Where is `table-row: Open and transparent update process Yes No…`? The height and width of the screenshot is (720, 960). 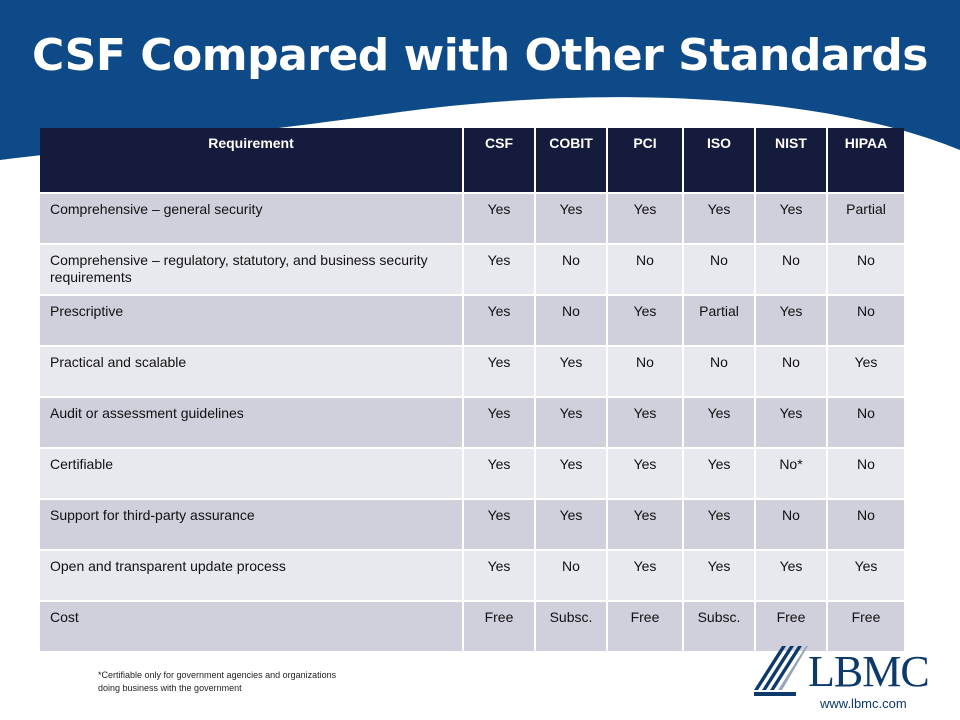
table-row: Open and transparent update process Yes No… is located at coordinates (472, 574).